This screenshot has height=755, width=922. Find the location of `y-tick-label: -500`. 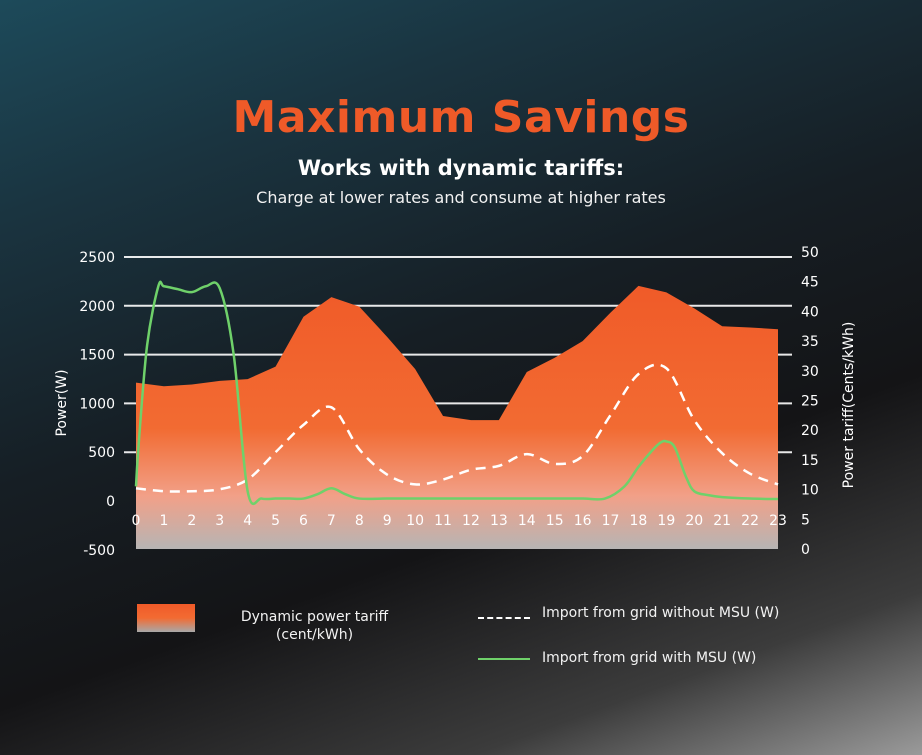

y-tick-label: -500 is located at coordinates (99, 551).